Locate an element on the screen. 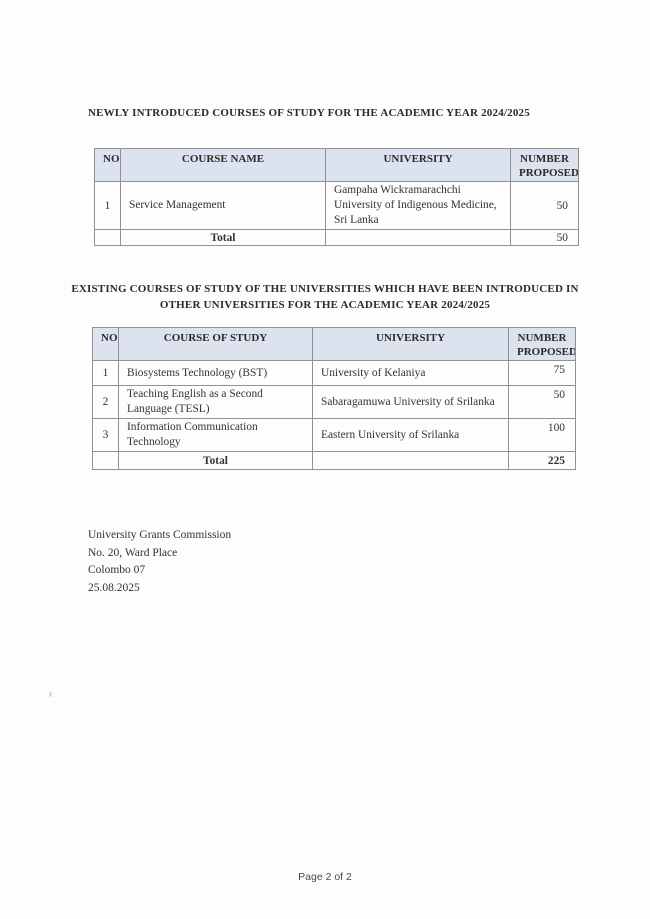 This screenshot has width=650, height=919. row-university: Eastern University of Srilanka is located at coordinates (410, 435).